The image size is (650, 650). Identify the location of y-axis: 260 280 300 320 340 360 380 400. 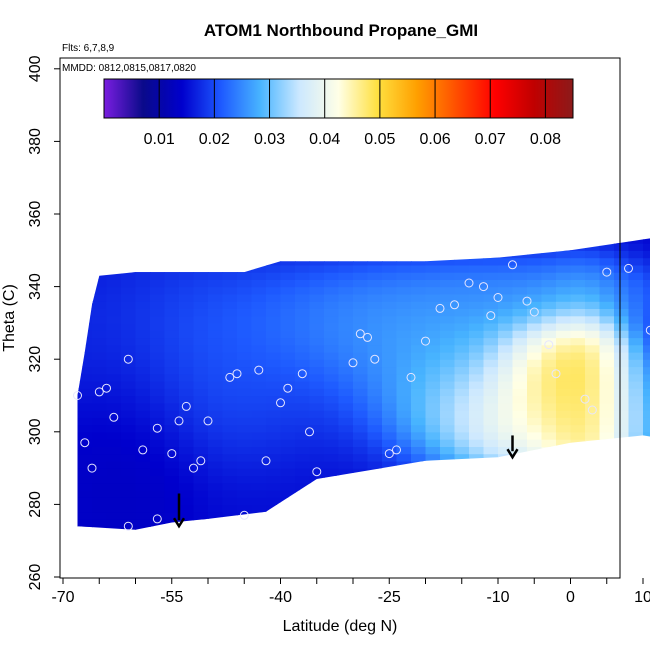
(43, 322).